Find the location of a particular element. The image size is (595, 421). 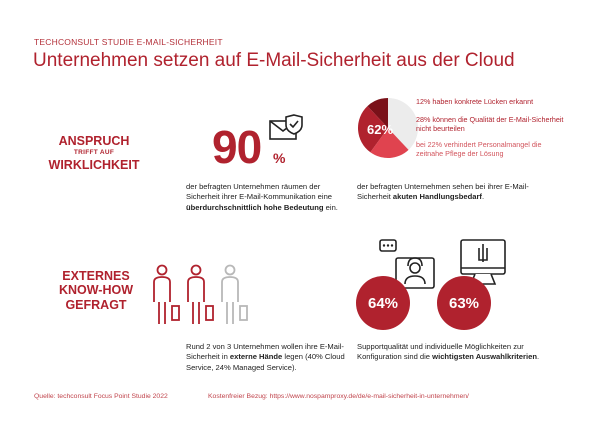

row-label-line-3: GEFRAGT is located at coordinates (96, 304).